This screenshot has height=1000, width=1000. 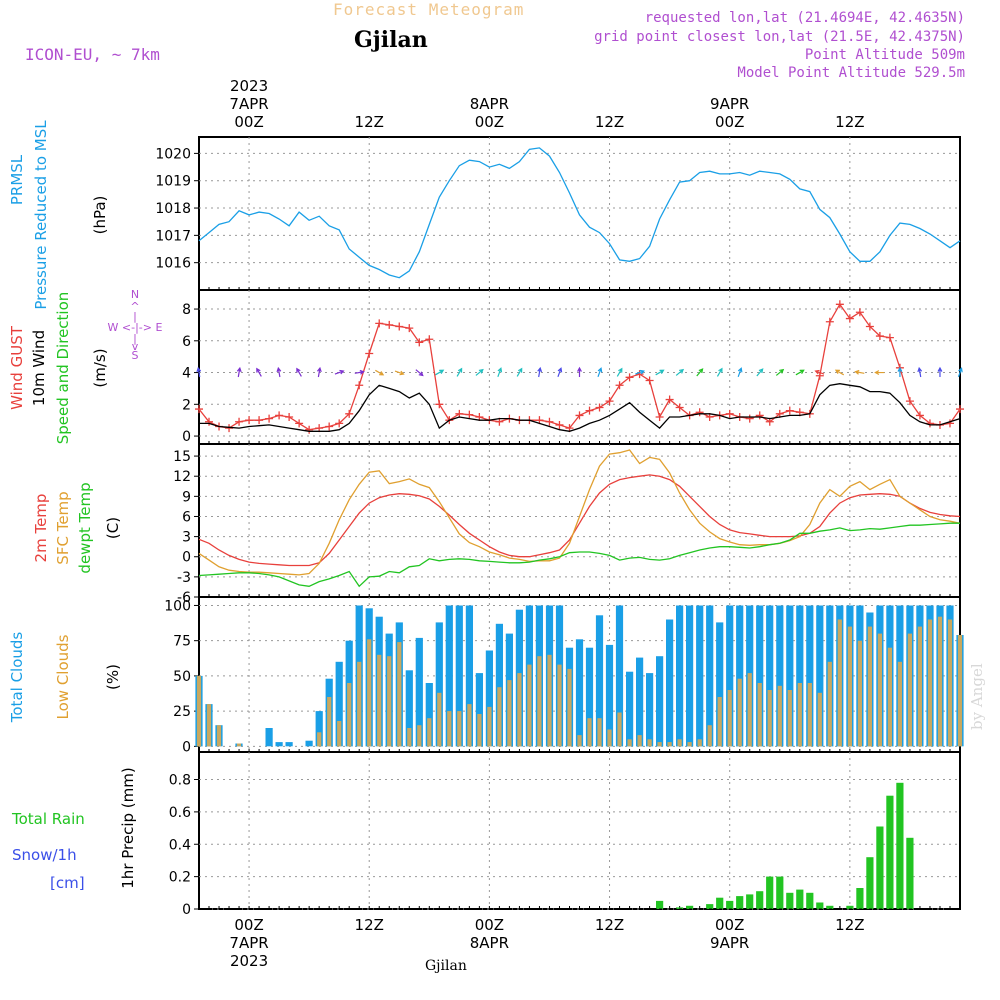 What do you see at coordinates (182, 677) in the screenshot?
I see `ytick-label-clouds: 50` at bounding box center [182, 677].